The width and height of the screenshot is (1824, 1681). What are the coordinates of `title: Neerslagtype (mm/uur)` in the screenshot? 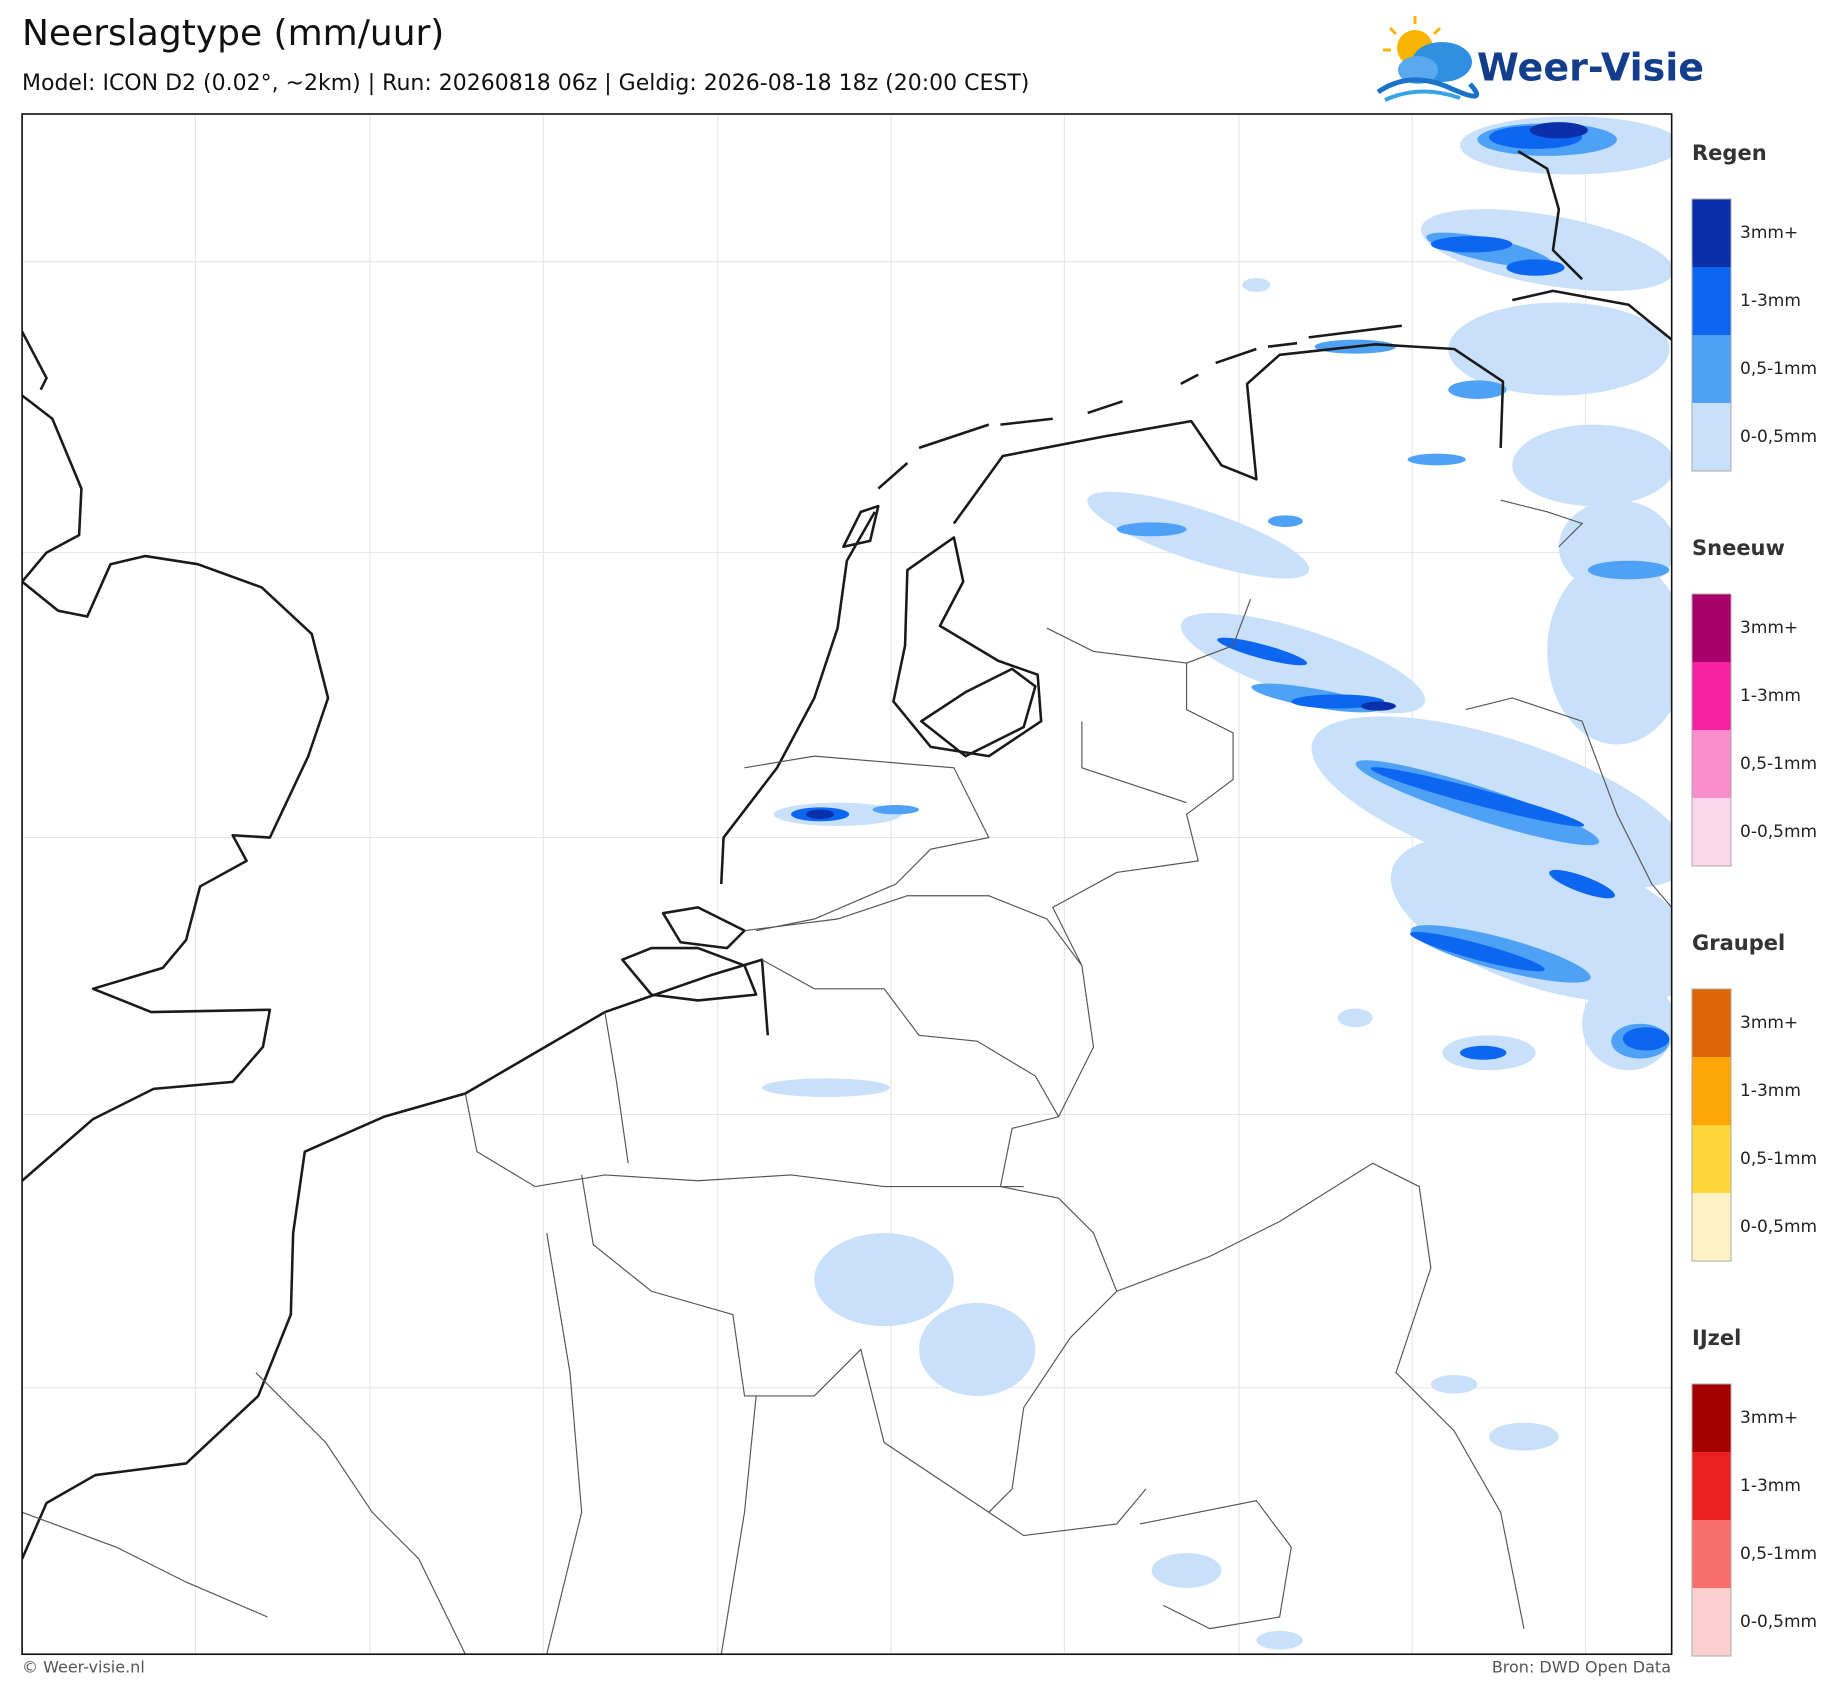 It's located at (233, 33).